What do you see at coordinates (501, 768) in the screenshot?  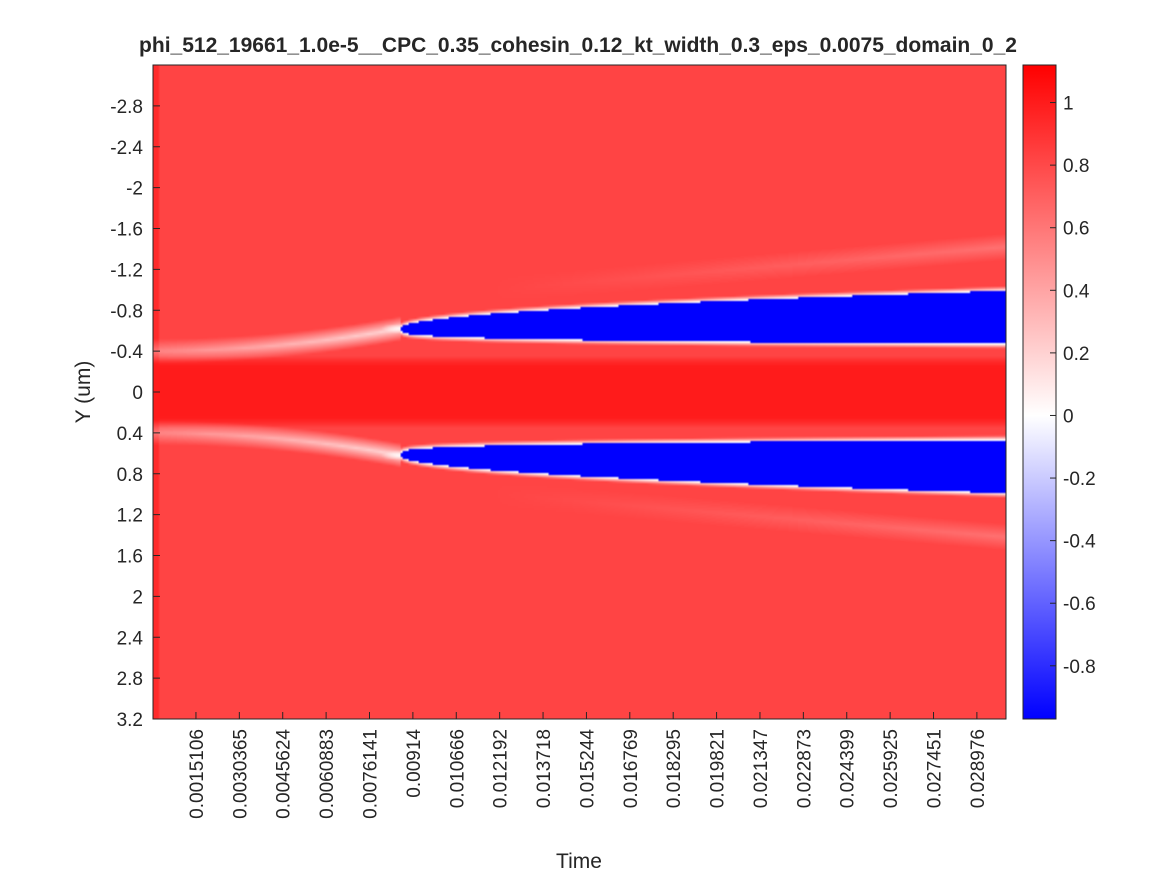 I see `x-tick-label: 0.012192` at bounding box center [501, 768].